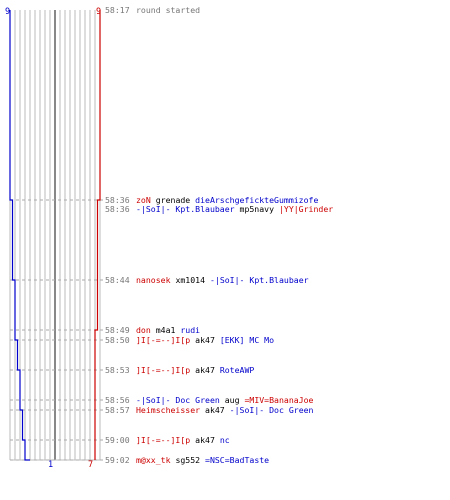 The image size is (450, 500). I want to click on event-text: Heimscheisser ak47 -|SoI|- Doc Green, so click(225, 410).